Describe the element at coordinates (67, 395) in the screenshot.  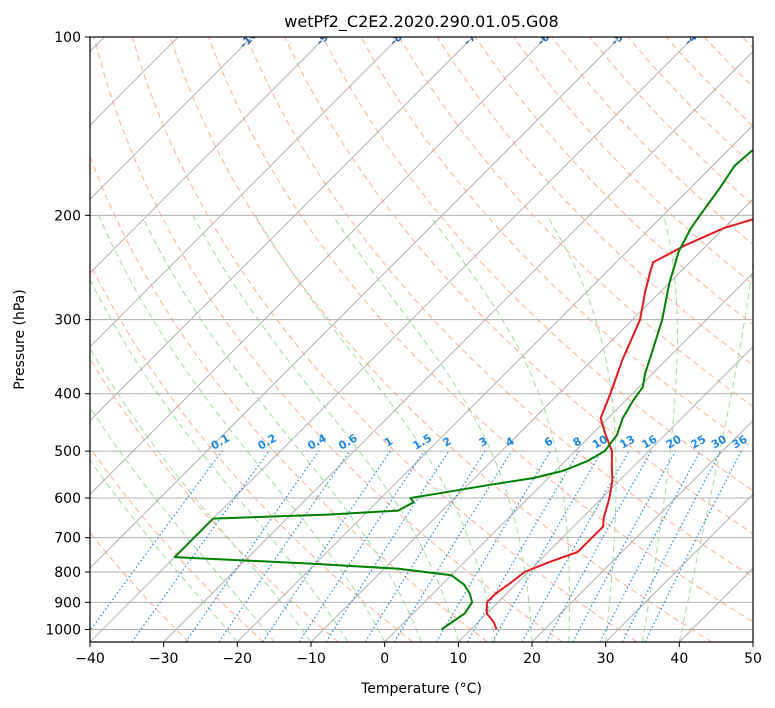
I see `y-tick-label: 400` at that location.